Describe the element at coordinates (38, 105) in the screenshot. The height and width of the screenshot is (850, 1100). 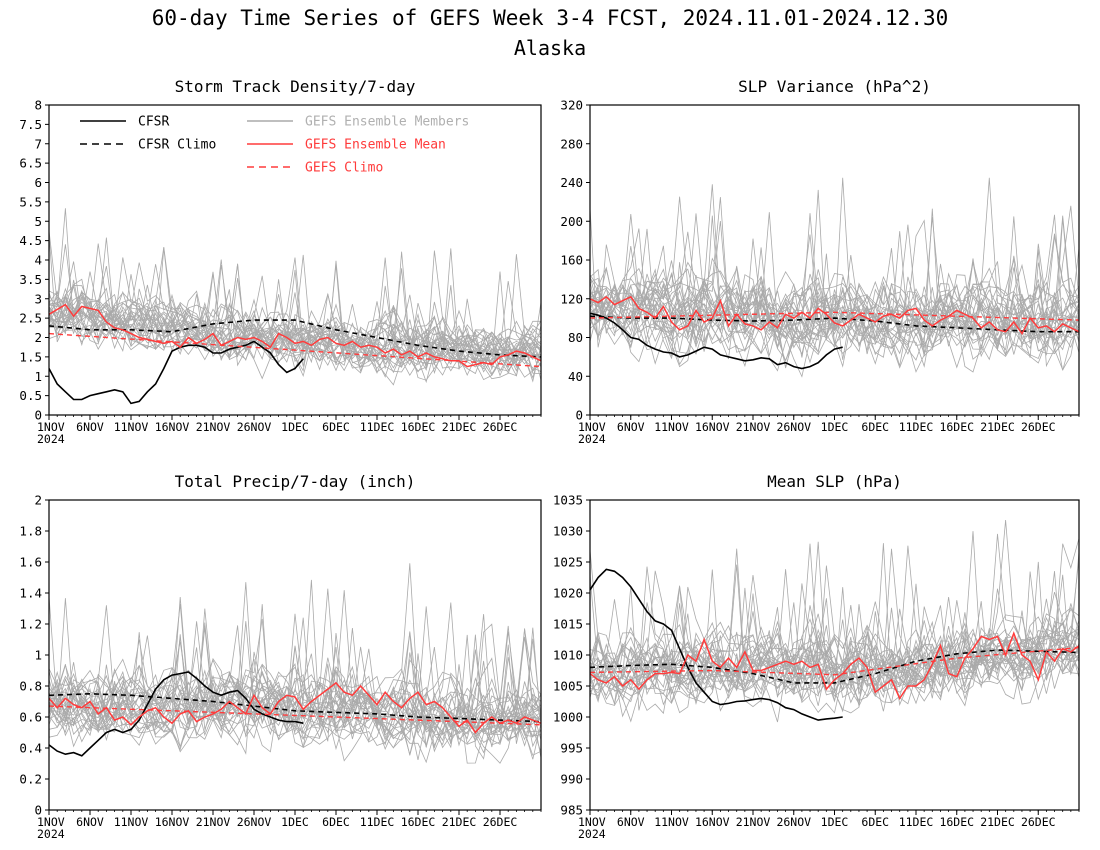
I see `y-tick-label: 8` at that location.